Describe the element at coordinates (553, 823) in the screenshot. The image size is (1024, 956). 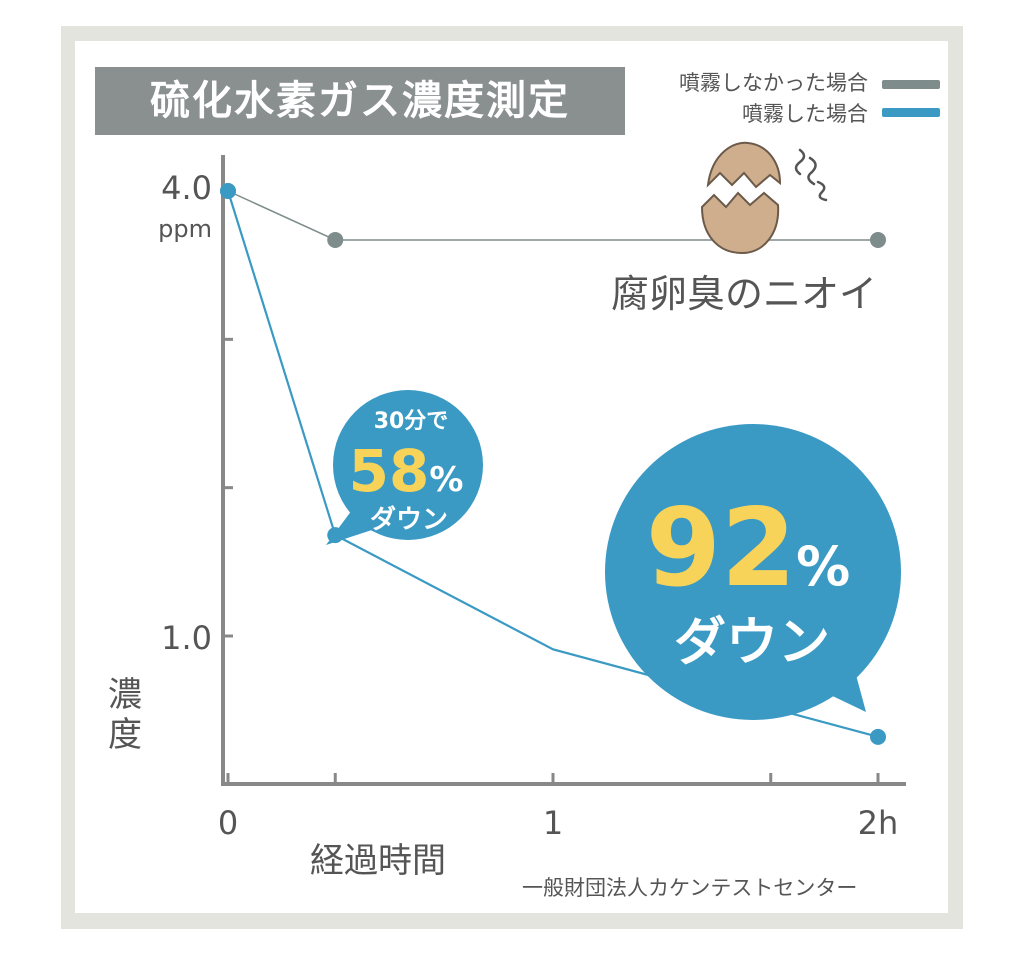
I see `x-tick-label: 1` at that location.